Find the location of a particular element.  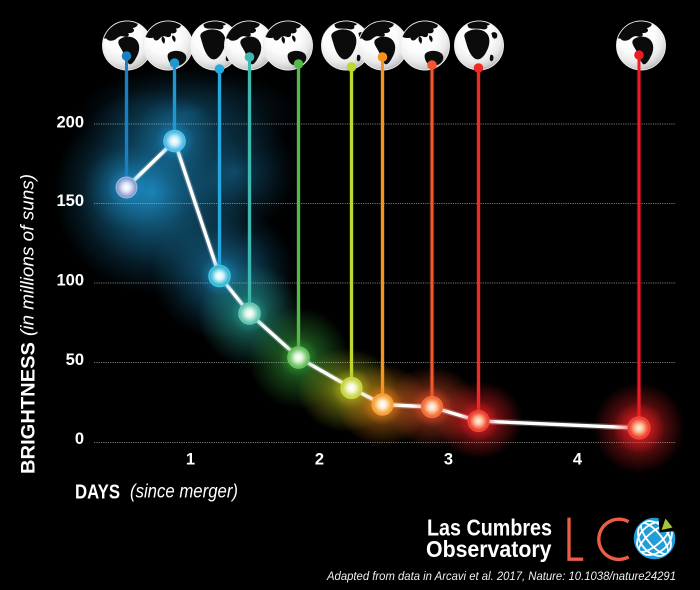

svg-text: 1 is located at coordinates (190, 460).